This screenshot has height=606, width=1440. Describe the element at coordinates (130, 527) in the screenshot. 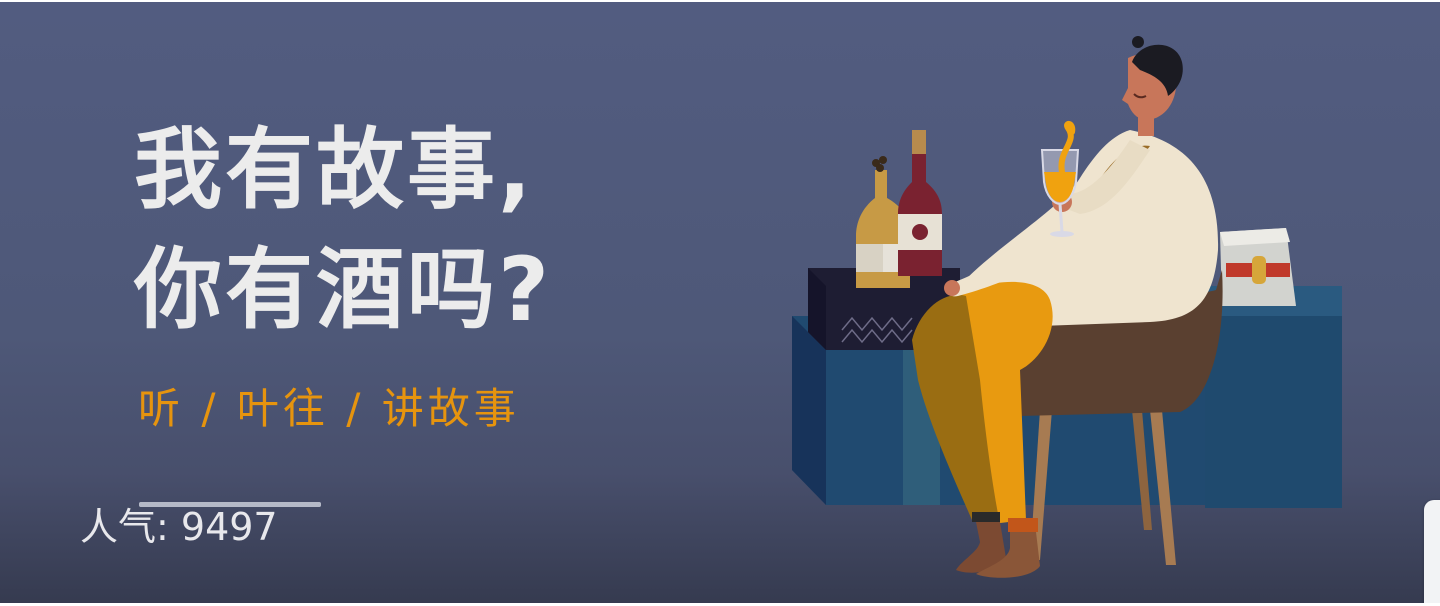

I see `popularity-label: 人气:` at that location.